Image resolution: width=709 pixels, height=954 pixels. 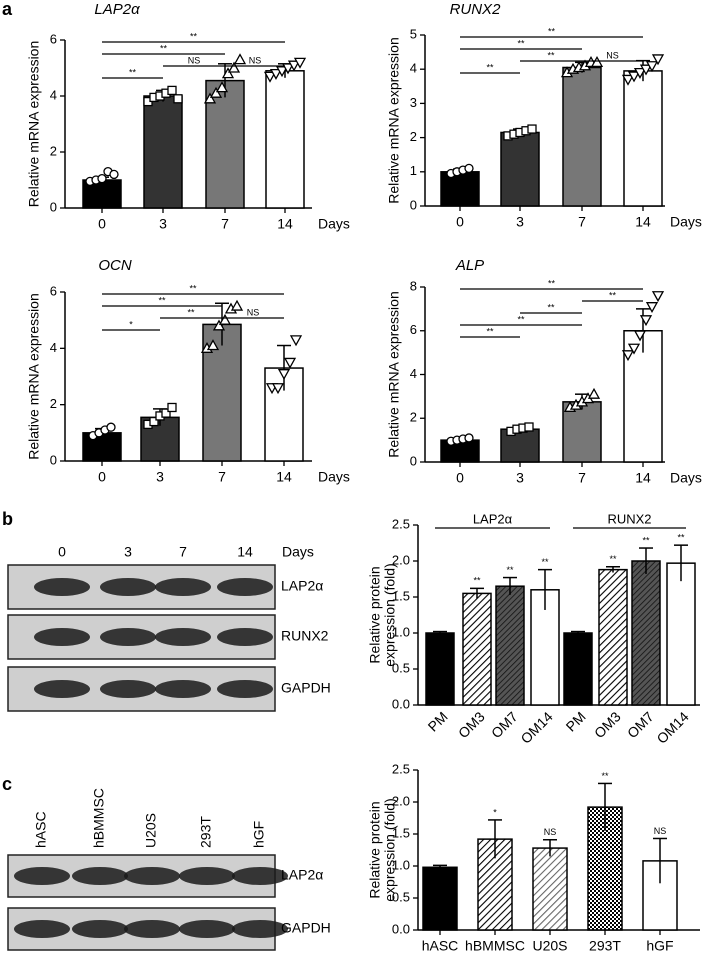 What do you see at coordinates (305, 636) in the screenshot?
I see `blot-row-label: RUNX2` at bounding box center [305, 636].